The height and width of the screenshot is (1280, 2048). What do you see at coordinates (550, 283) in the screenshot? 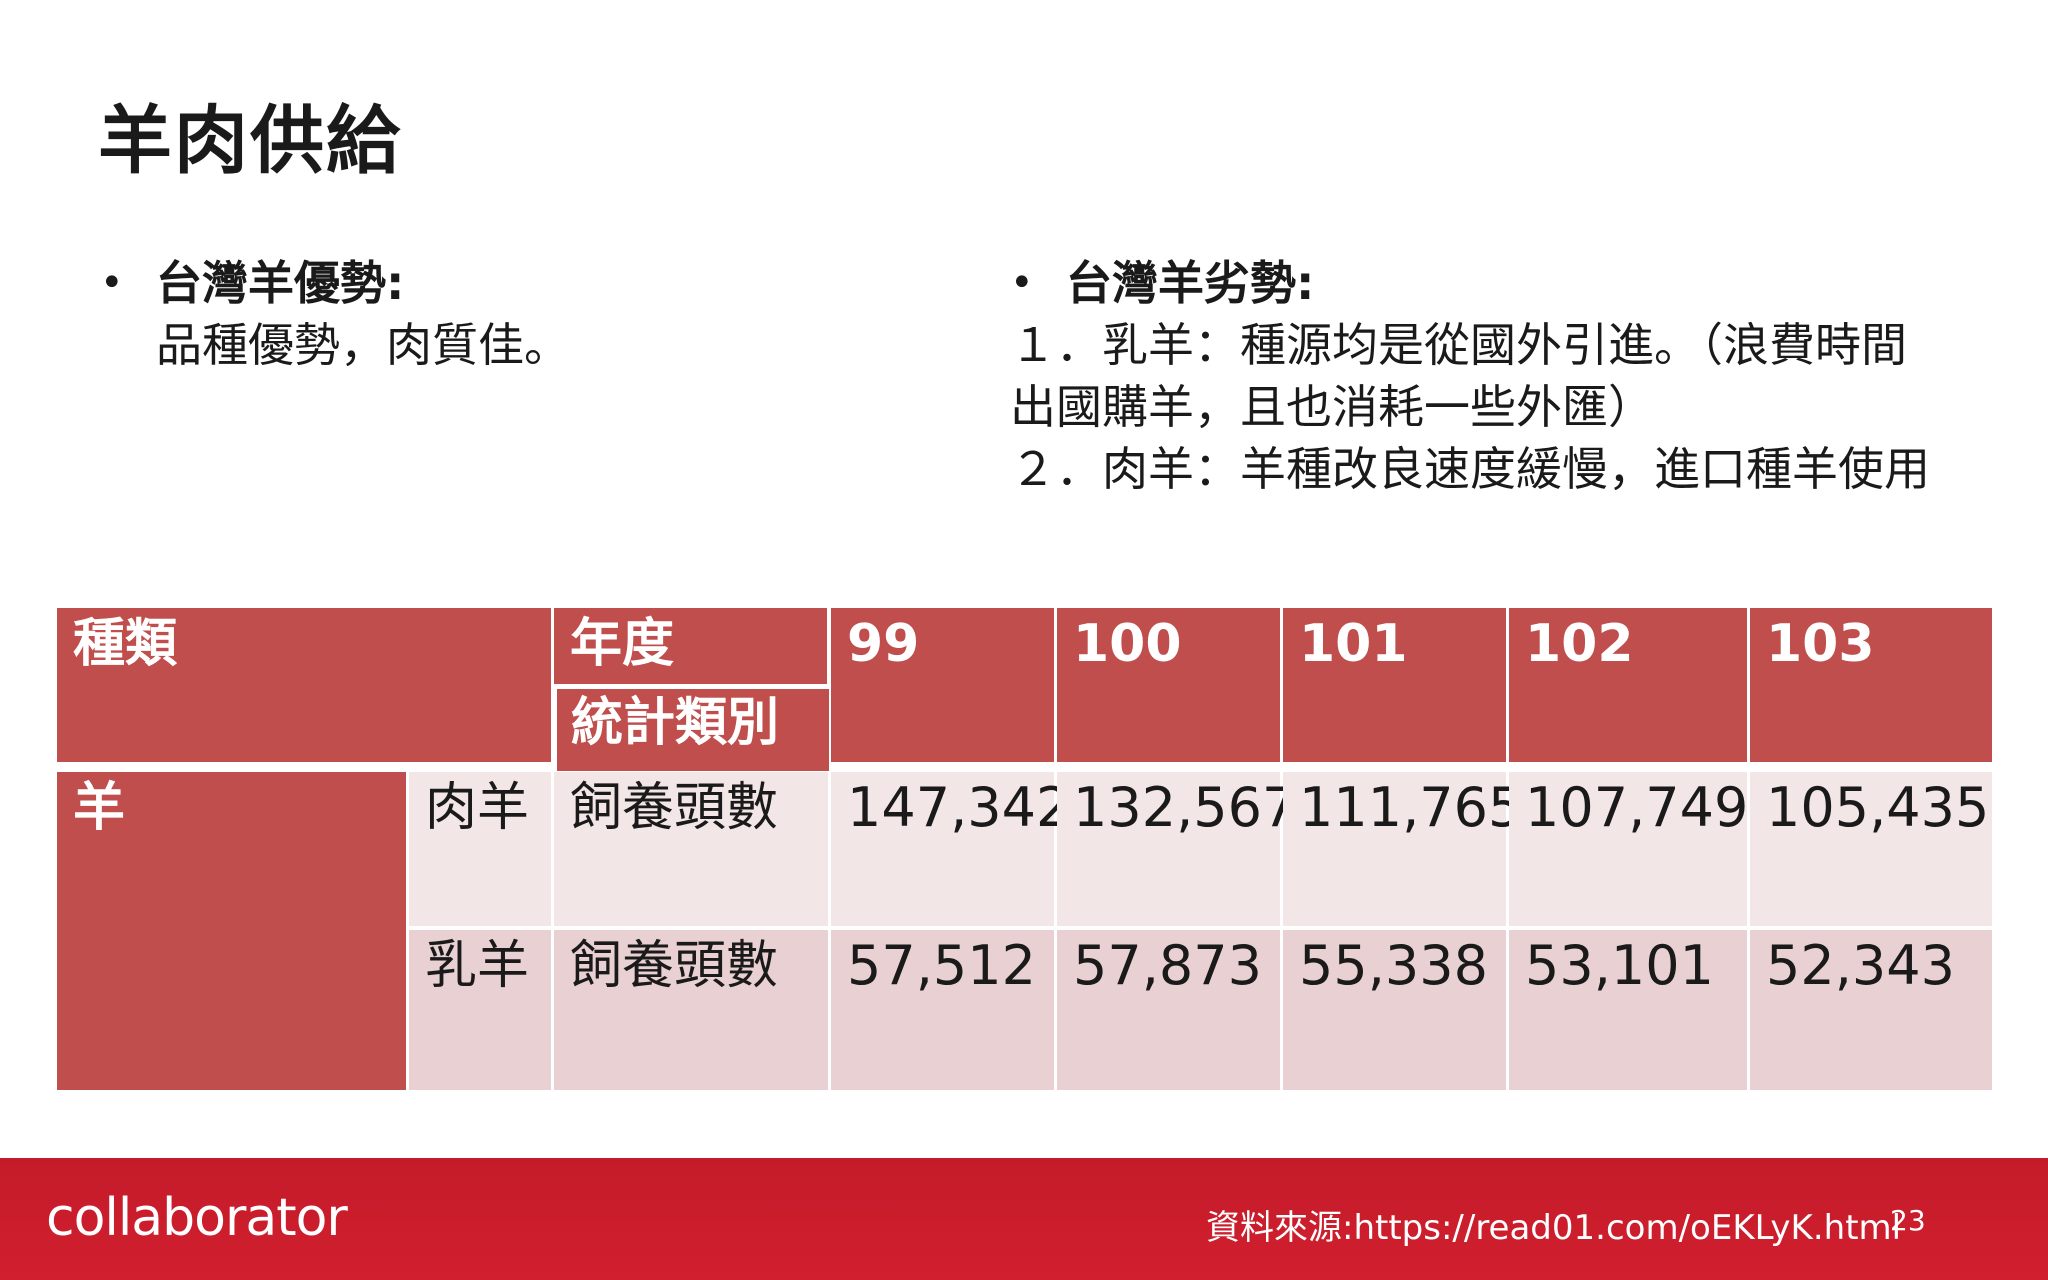
I see `advantages-bullet: • 台灣羊優勢:` at bounding box center [550, 283].